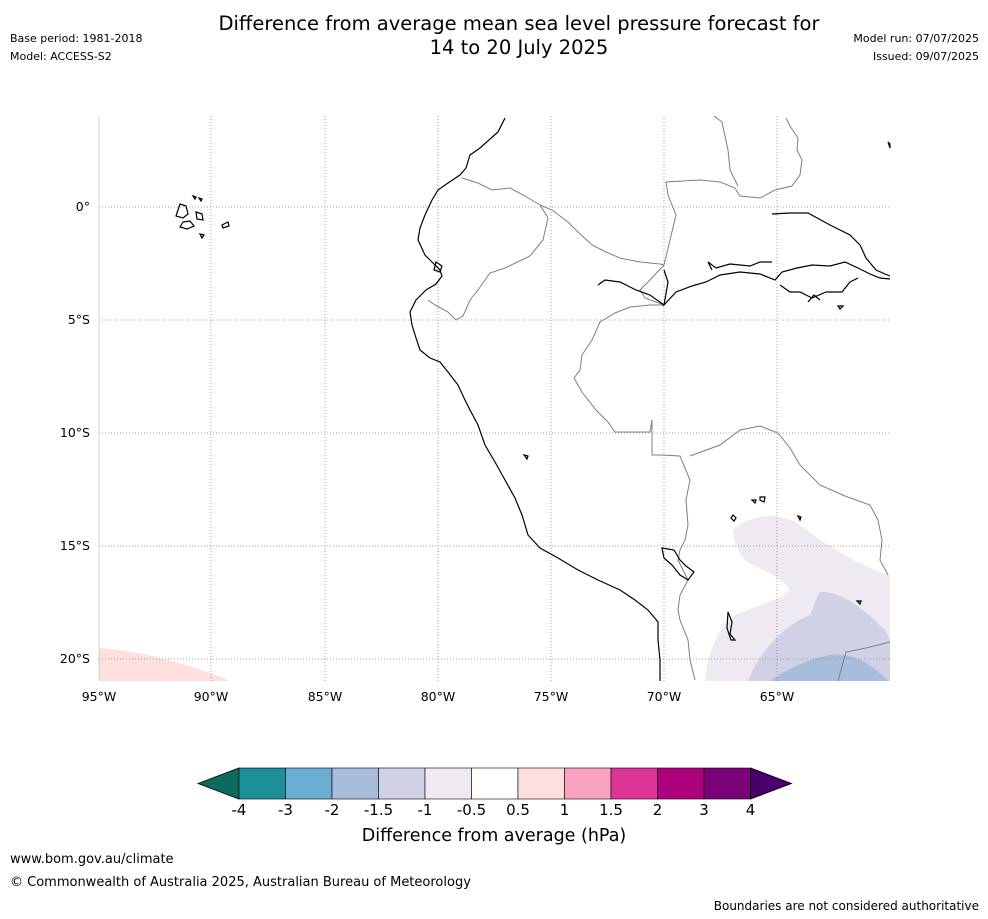 Image resolution: width=988 pixels, height=919 pixels. Describe the element at coordinates (76, 38) in the screenshot. I see `base-period-text: Base period: 1981-2018` at that location.